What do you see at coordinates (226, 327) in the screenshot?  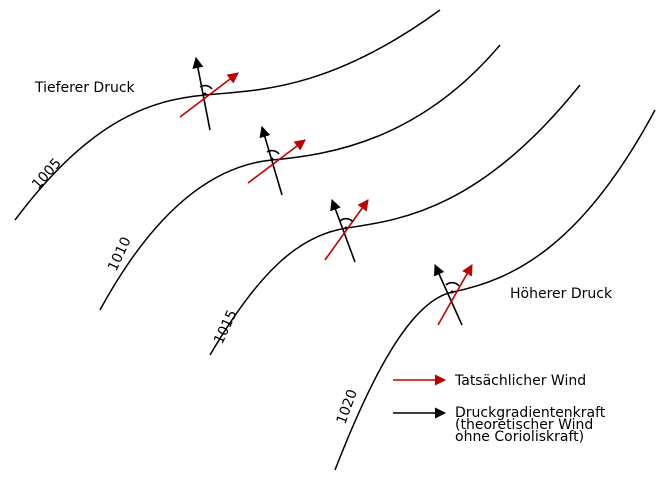 I see `isobar-label: 1015` at bounding box center [226, 327].